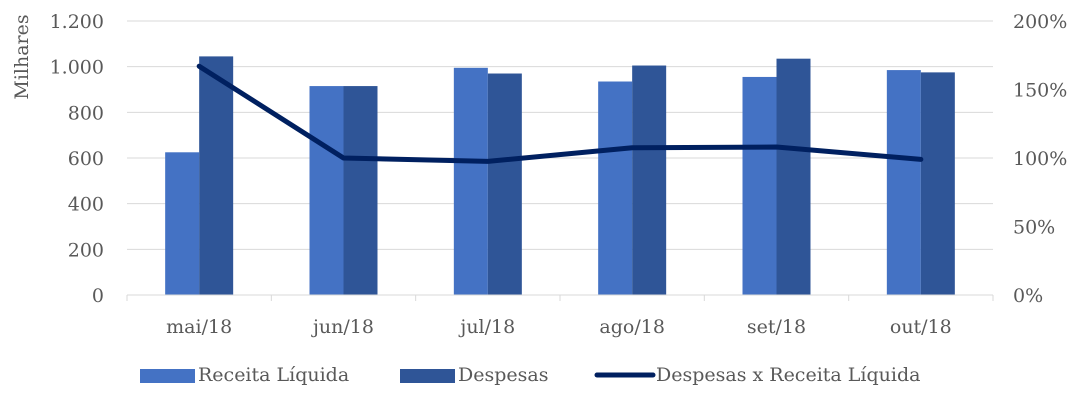 This screenshot has height=398, width=1079. I want to click on x-tick-label: jun/18, so click(342, 327).